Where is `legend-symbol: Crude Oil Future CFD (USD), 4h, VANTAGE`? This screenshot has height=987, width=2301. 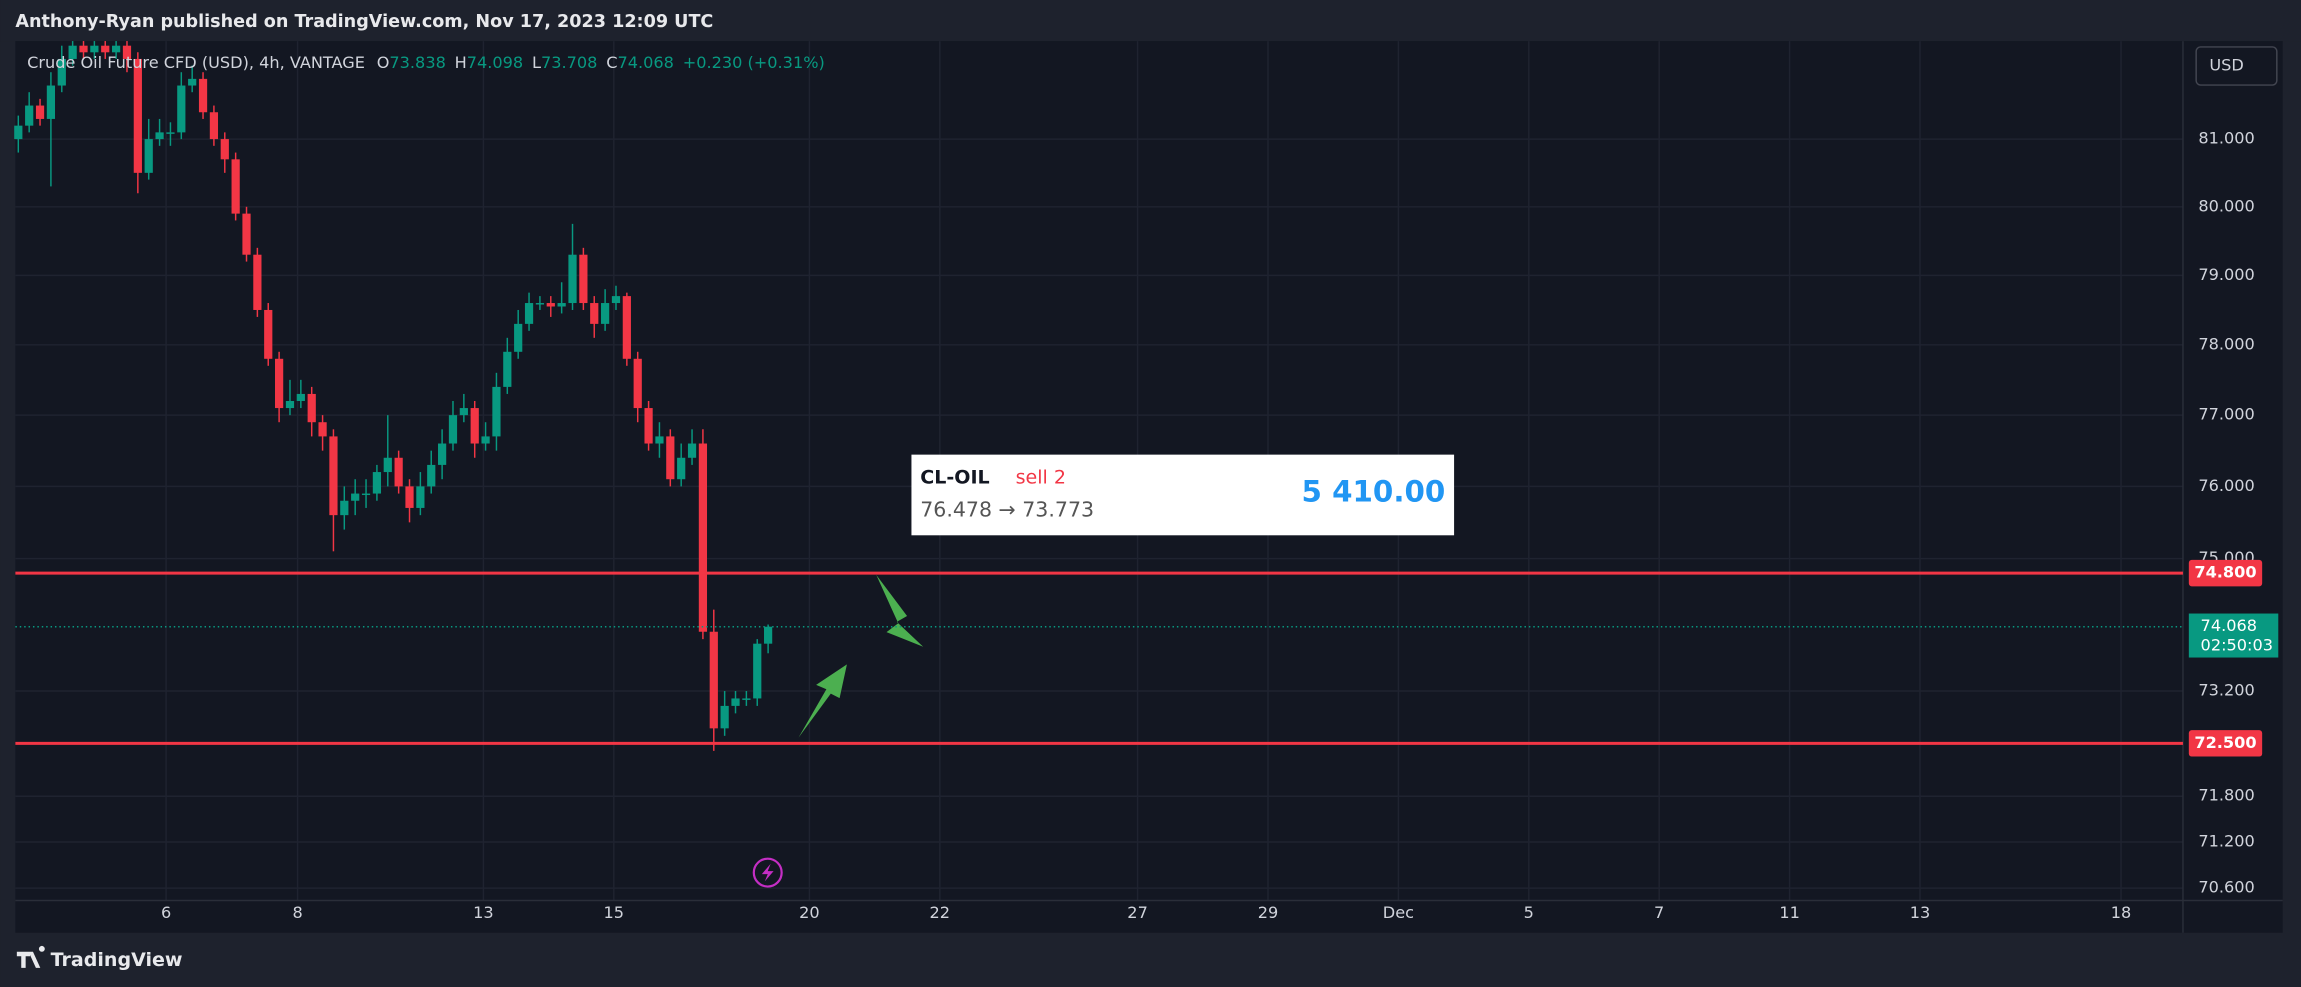 legend-symbol: Crude Oil Future CFD (USD), 4h, VANTAGE is located at coordinates (196, 62).